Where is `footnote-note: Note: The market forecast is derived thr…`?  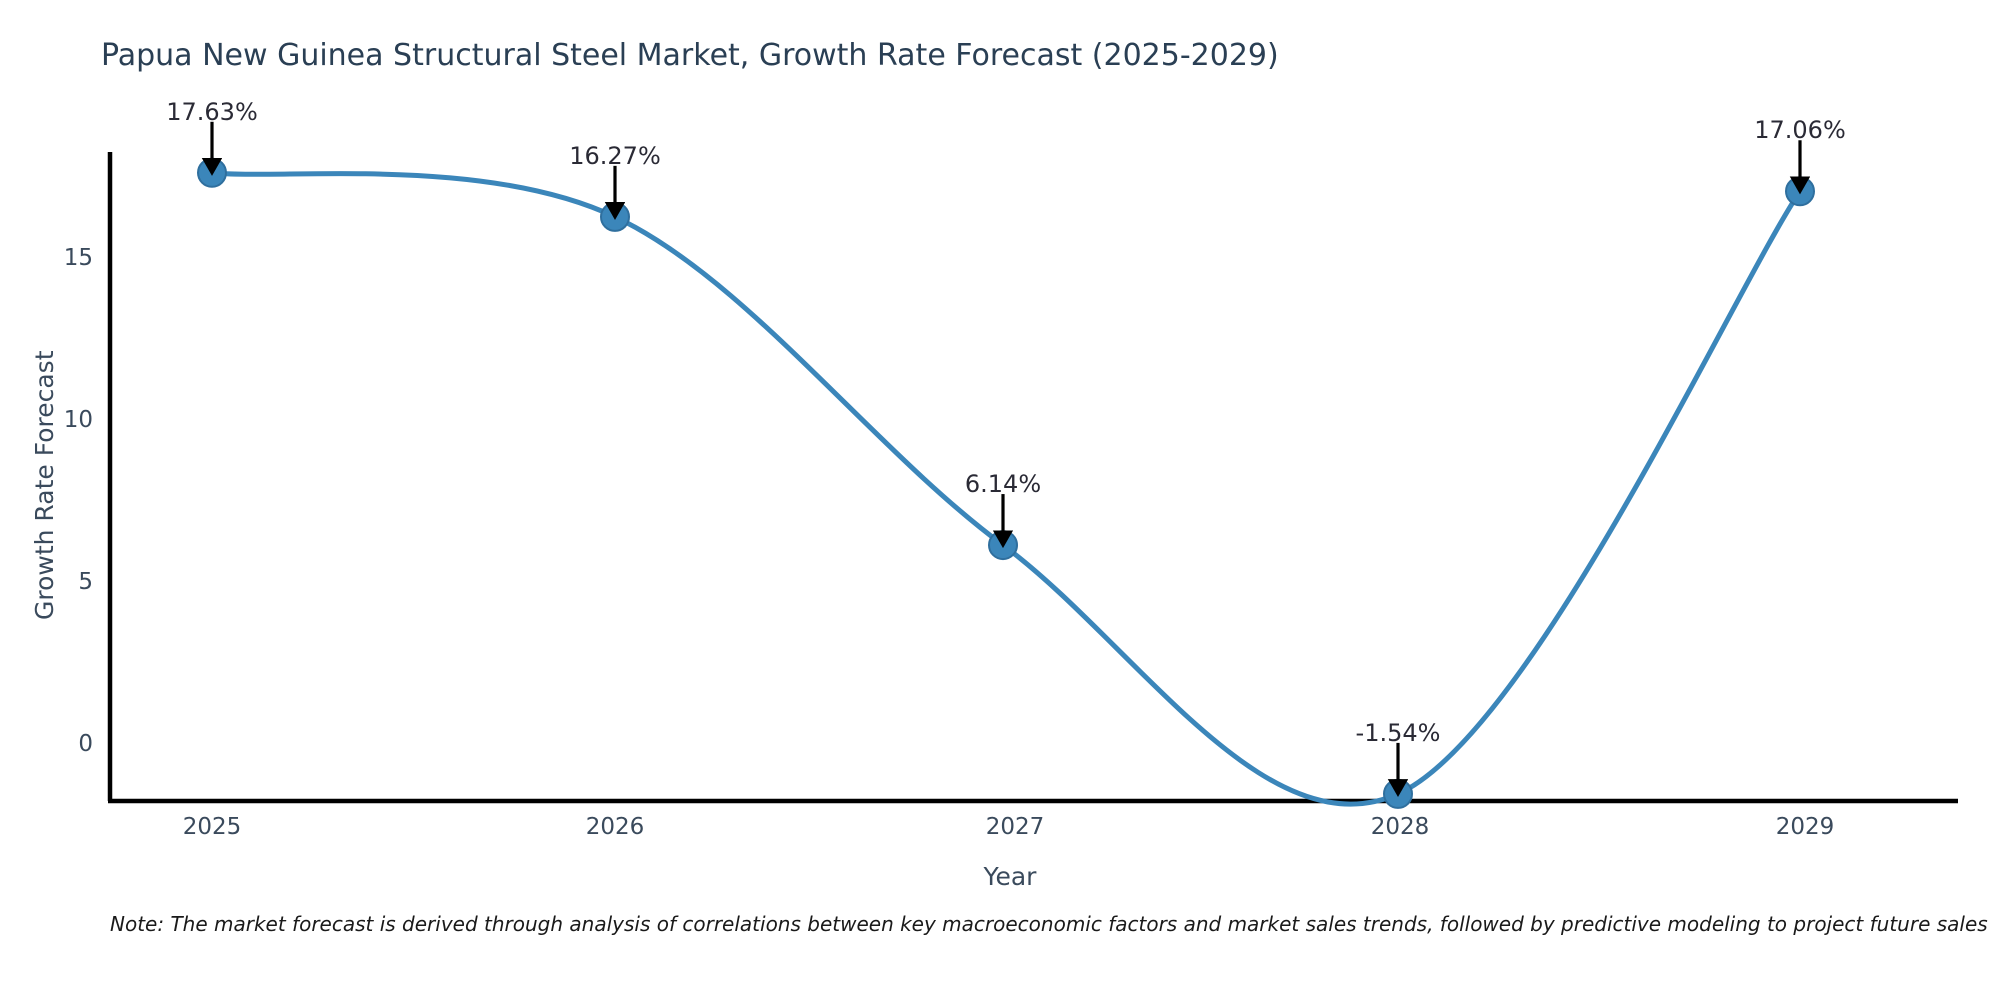
footnote-note: Note: The market forecast is derived thr… is located at coordinates (1049, 924).